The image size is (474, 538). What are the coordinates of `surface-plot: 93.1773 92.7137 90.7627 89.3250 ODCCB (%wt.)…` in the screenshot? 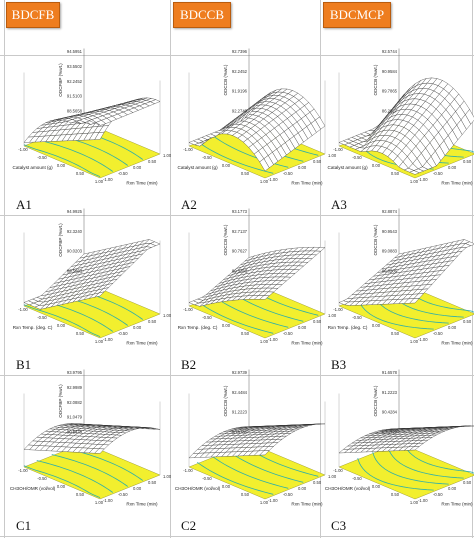 It's located at (257, 276).